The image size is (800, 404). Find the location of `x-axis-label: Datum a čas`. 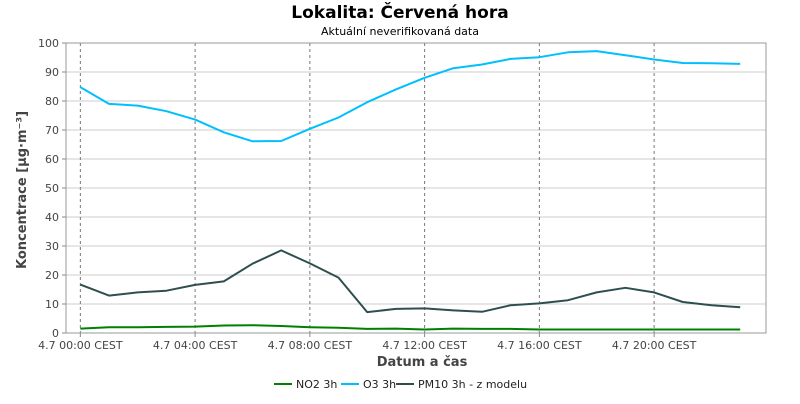

x-axis-label: Datum a čas is located at coordinates (422, 362).